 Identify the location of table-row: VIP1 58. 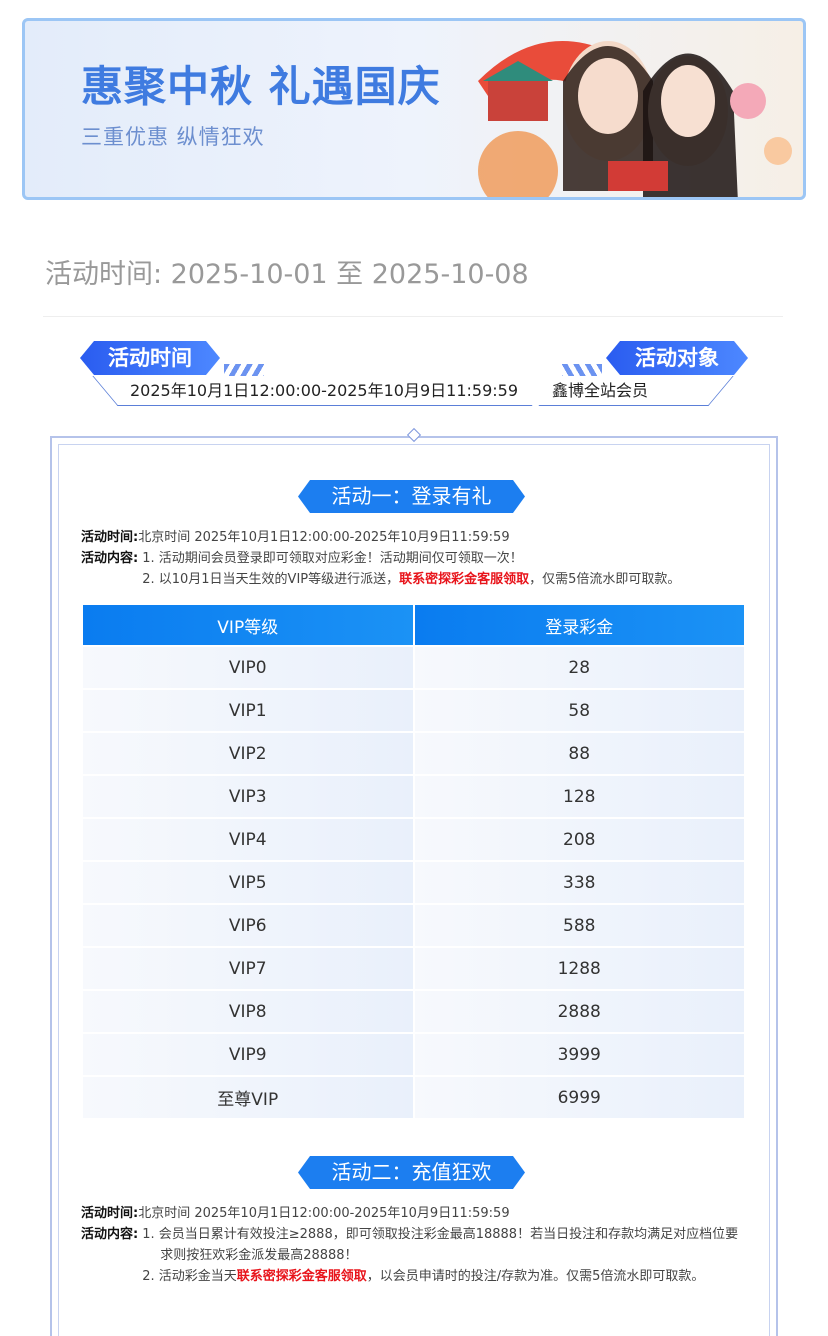
(413, 710).